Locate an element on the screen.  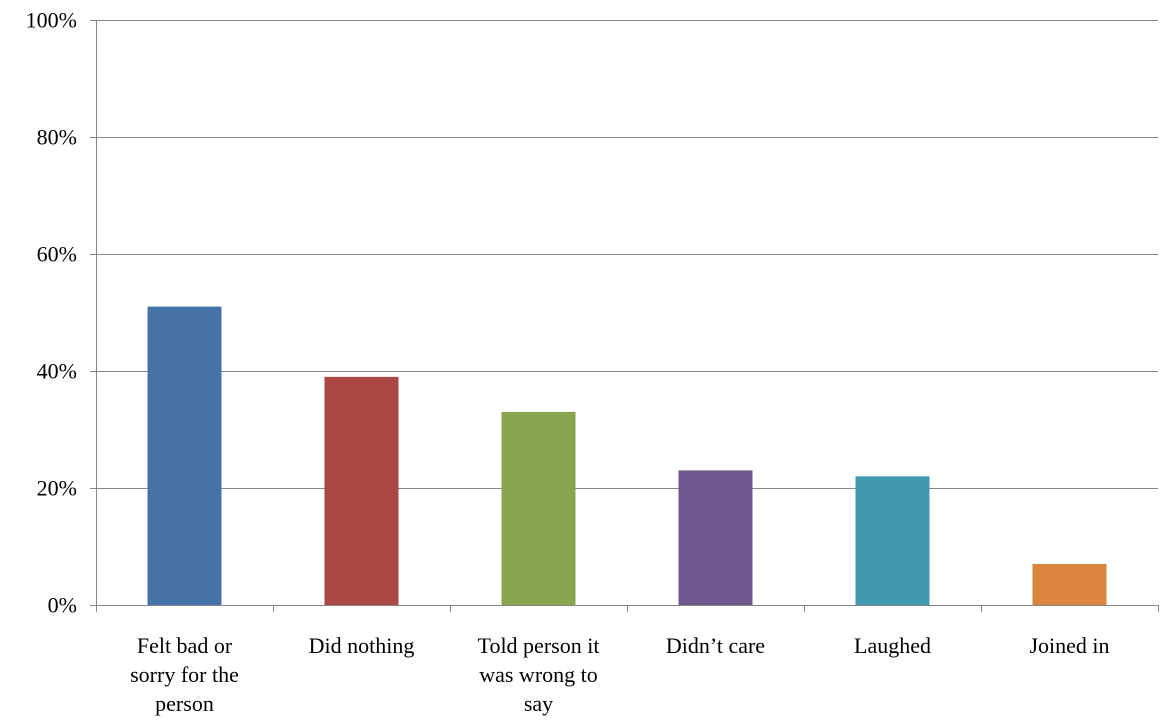
x-category-label-line: Laughed is located at coordinates (892, 645).